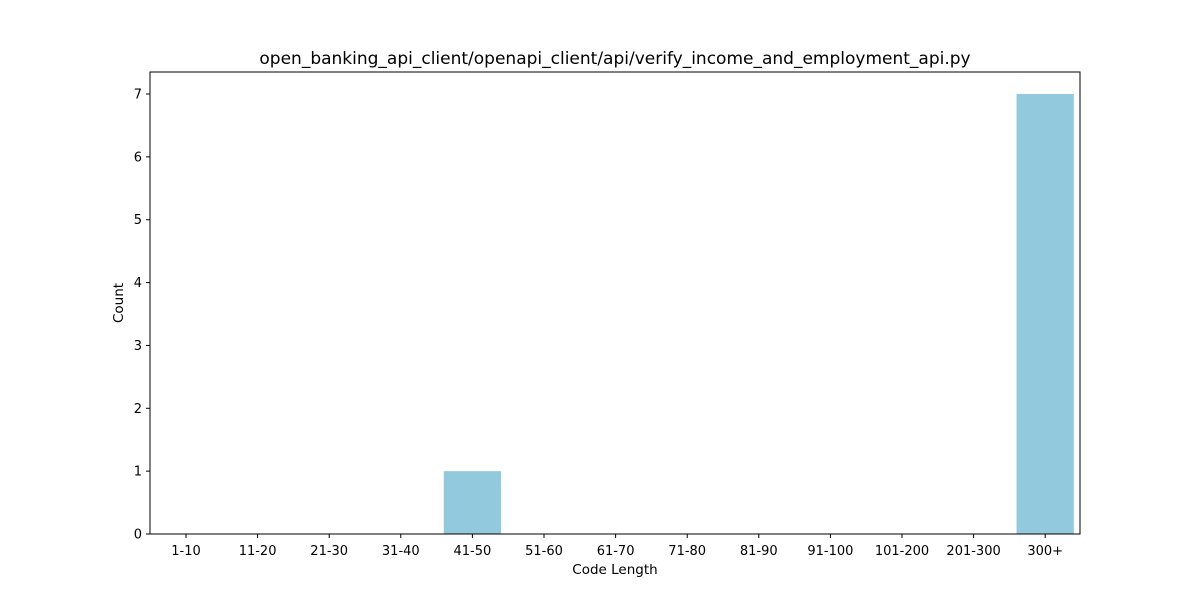 This screenshot has height=604, width=1200. Describe the element at coordinates (138, 535) in the screenshot. I see `y-tick-label: 0` at that location.